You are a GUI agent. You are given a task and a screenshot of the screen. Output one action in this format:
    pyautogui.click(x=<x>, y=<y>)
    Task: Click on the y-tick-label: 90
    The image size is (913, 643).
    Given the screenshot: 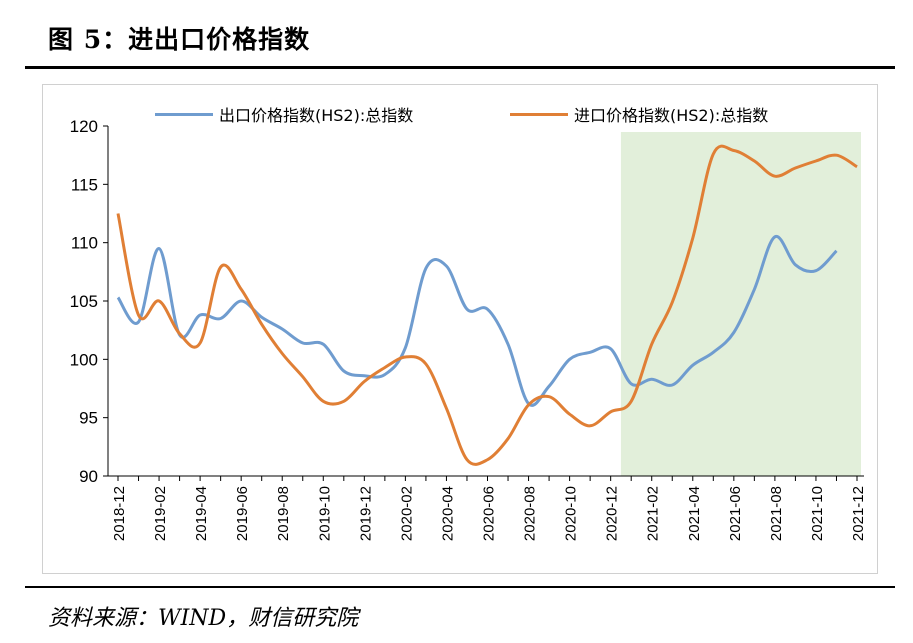 What is the action you would take?
    pyautogui.click(x=88, y=476)
    